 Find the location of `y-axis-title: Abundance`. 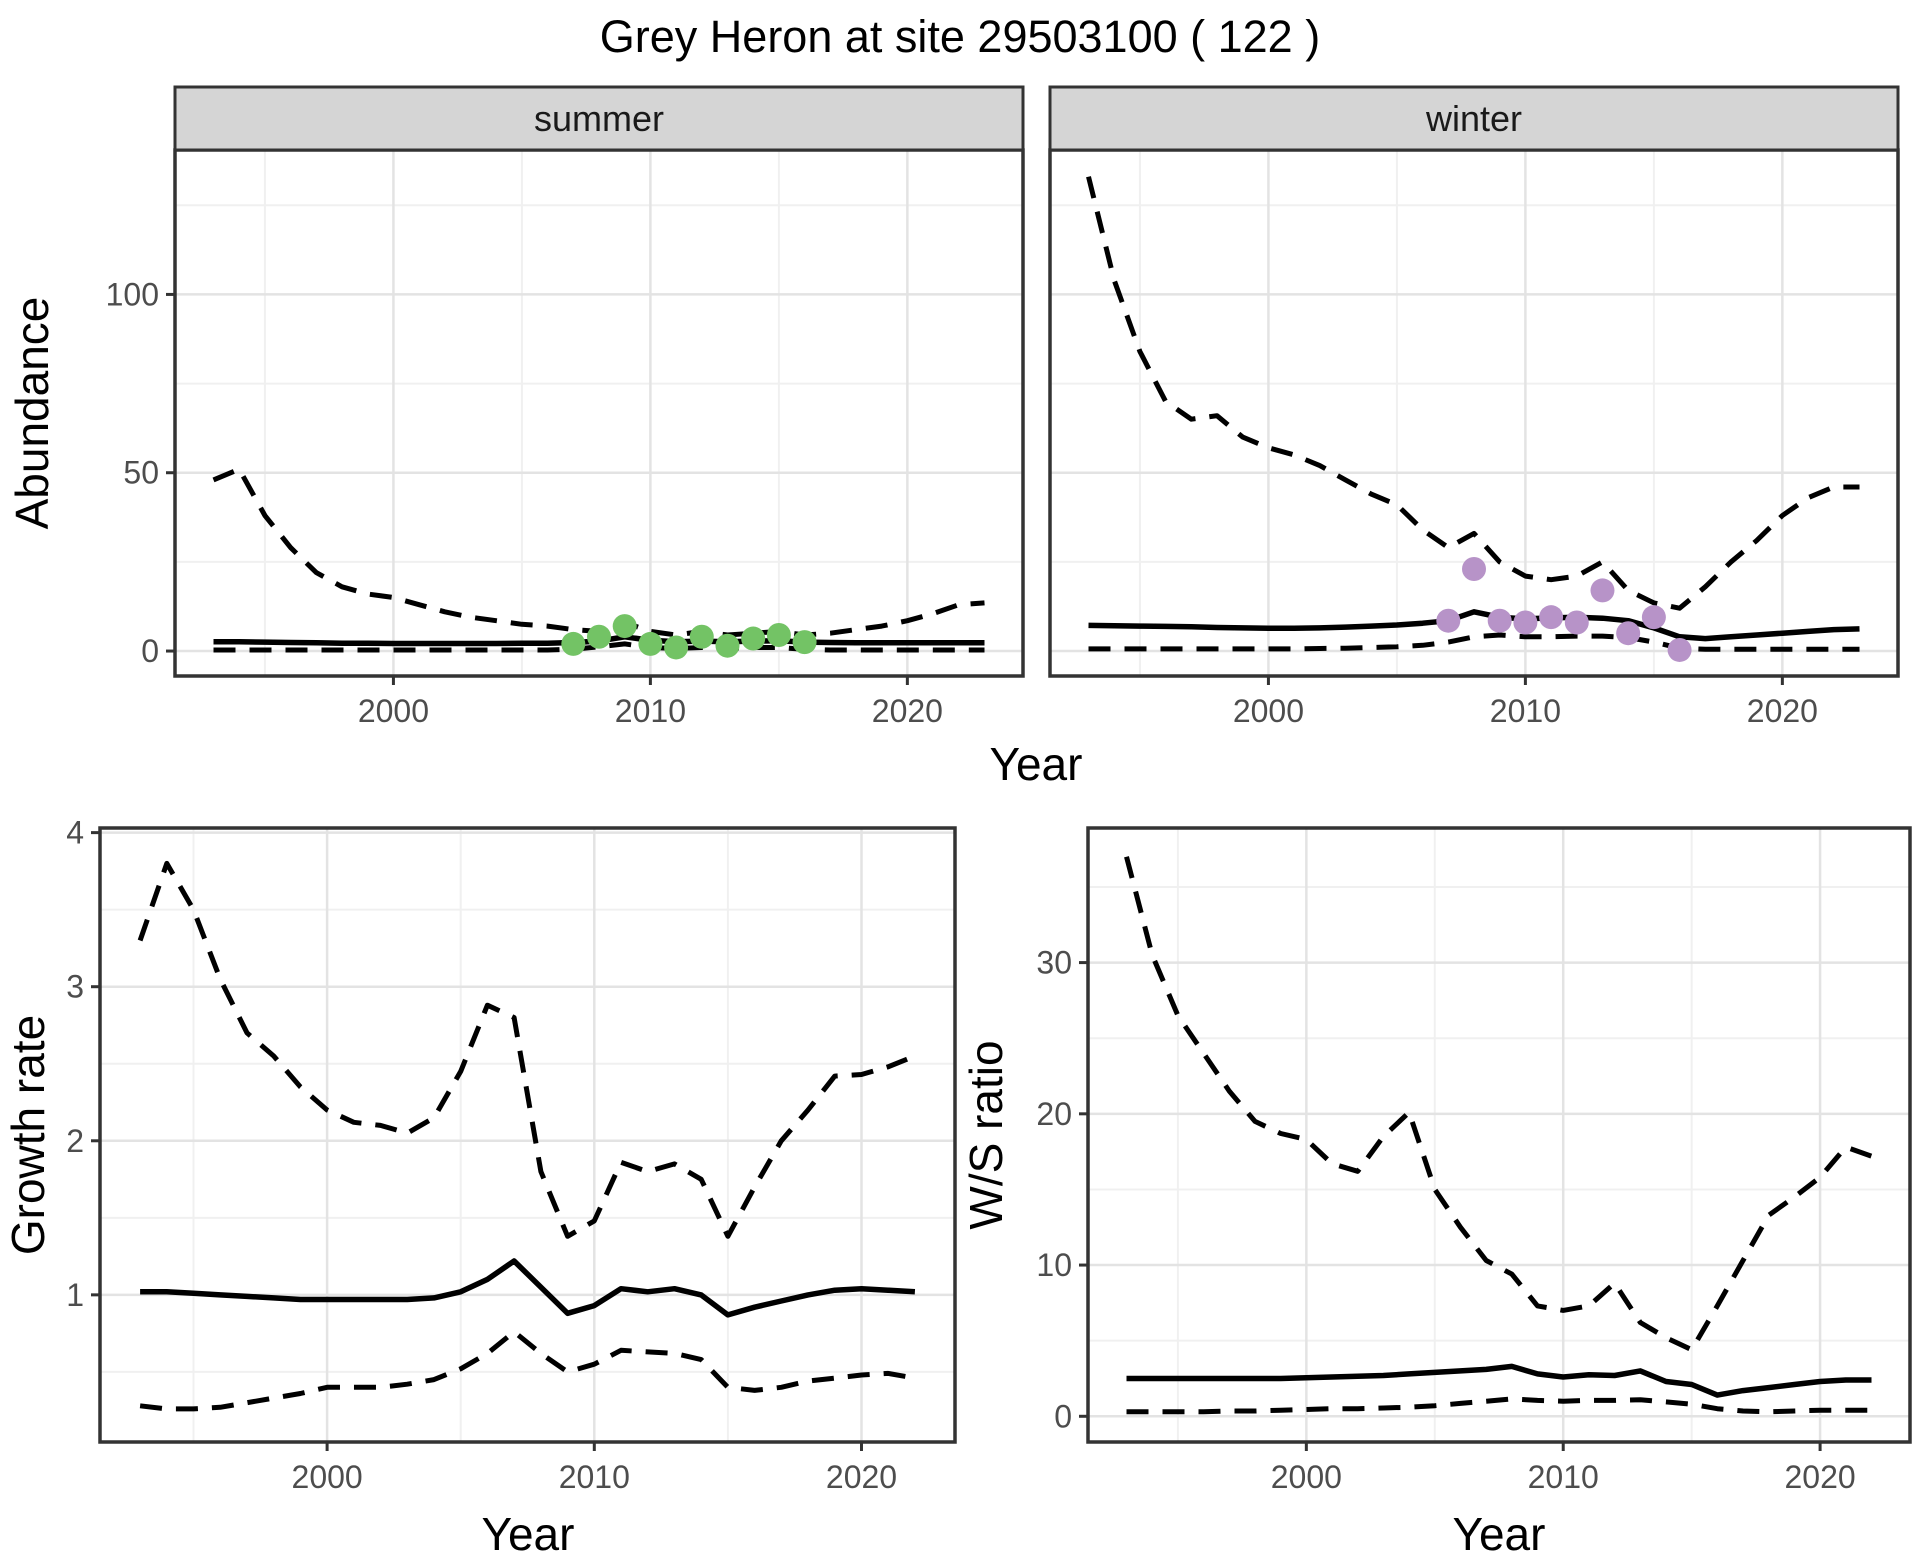

y-axis-title: Abundance is located at coordinates (32, 413).